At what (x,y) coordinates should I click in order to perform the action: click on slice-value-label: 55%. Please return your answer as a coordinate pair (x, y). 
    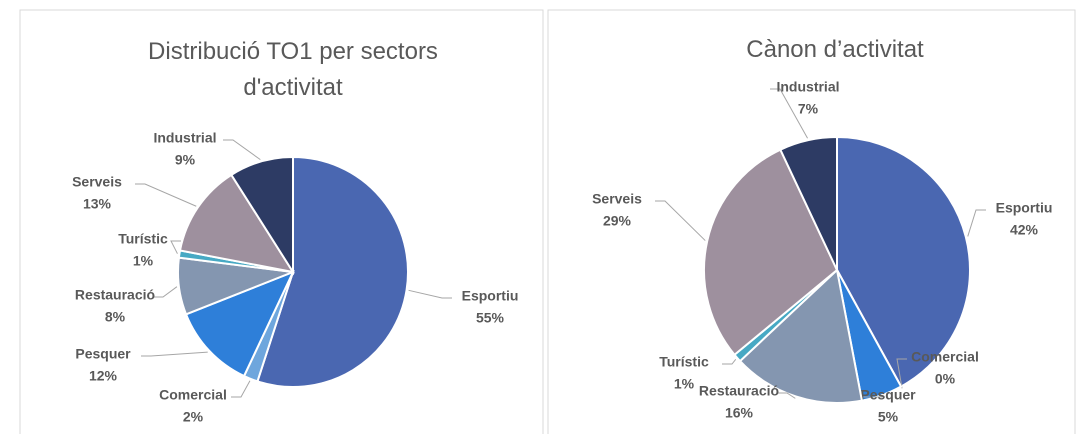
    Looking at the image, I should click on (490, 318).